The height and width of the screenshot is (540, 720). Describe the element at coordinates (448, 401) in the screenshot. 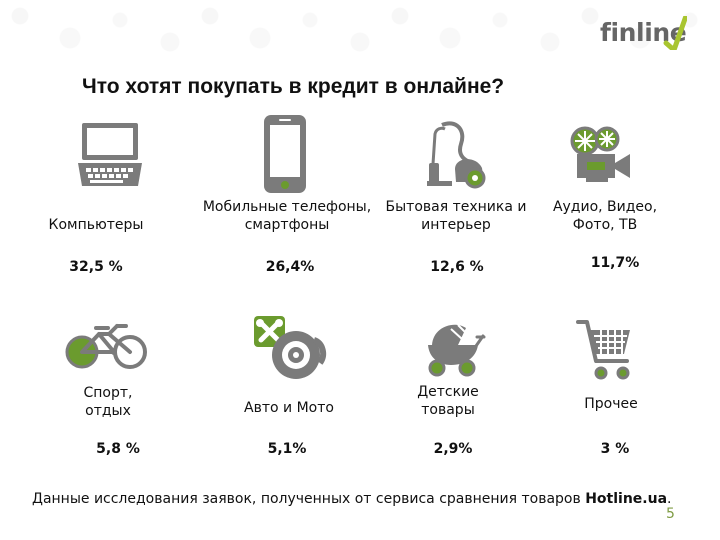

I see `category-label-kids: Детские товары` at that location.